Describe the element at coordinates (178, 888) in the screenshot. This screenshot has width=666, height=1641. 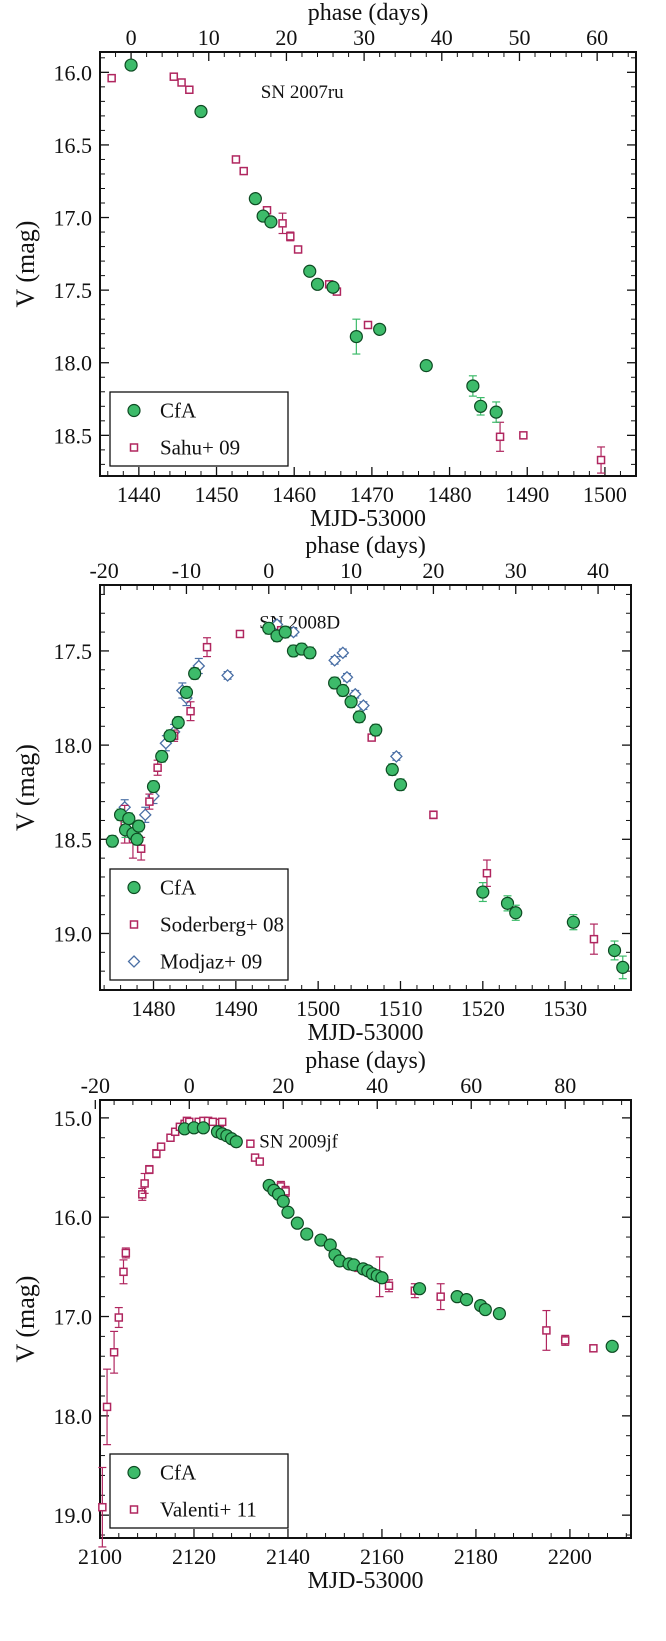
I see `legend-label: CfA` at that location.